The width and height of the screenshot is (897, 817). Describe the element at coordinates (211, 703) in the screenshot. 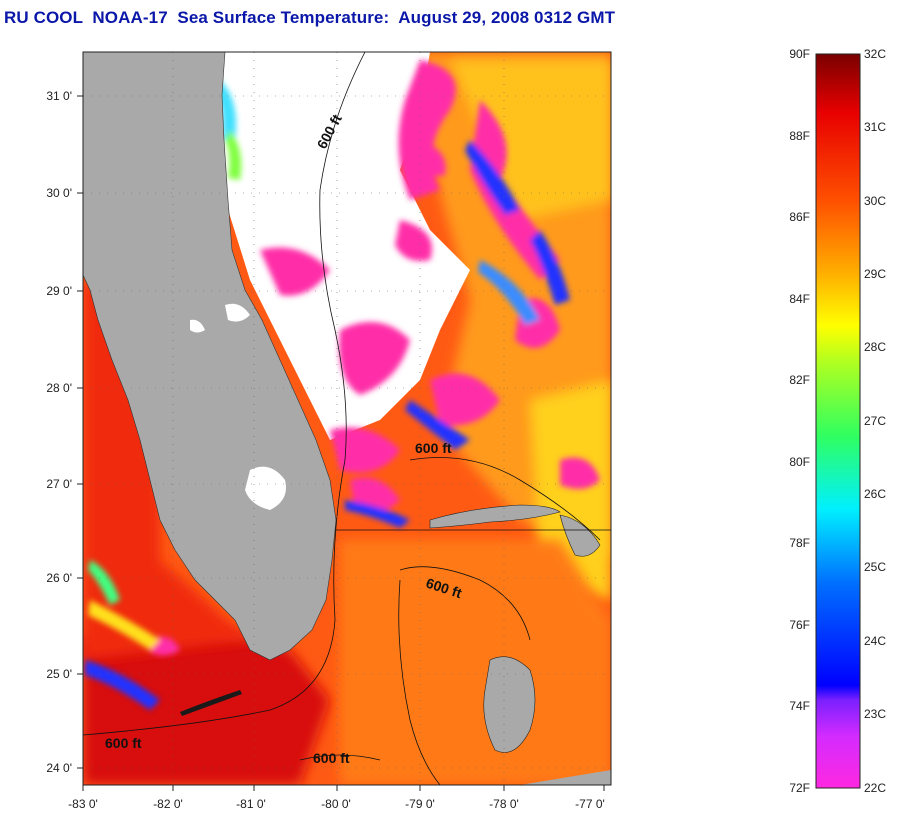

I see `florida-keys` at that location.